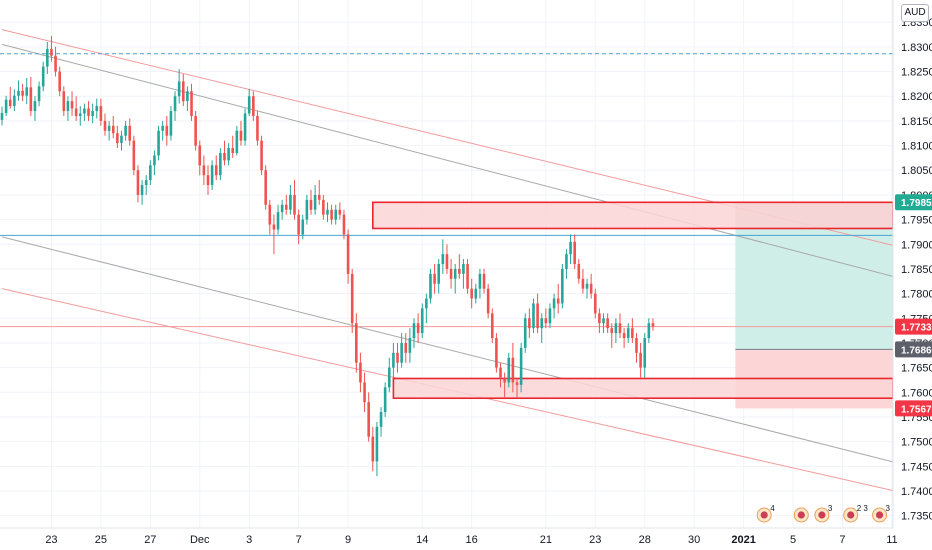 This screenshot has height=550, width=932. I want to click on price-badge-label: 1.76869, so click(916, 350).